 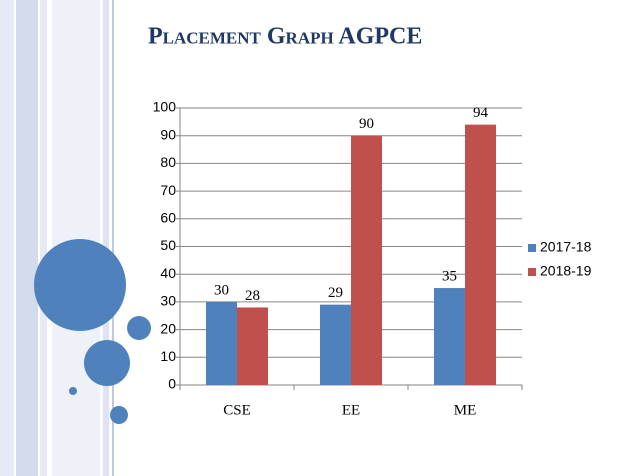 What do you see at coordinates (221, 290) in the screenshot?
I see `data-label: 30` at bounding box center [221, 290].